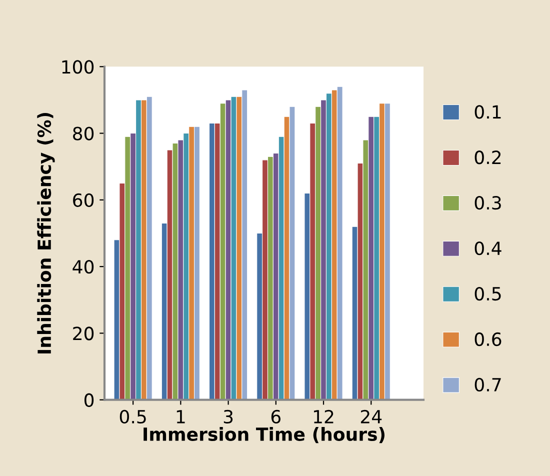 The height and width of the screenshot is (476, 550). What do you see at coordinates (276, 417) in the screenshot?
I see `x-tick-label: 6` at bounding box center [276, 417].